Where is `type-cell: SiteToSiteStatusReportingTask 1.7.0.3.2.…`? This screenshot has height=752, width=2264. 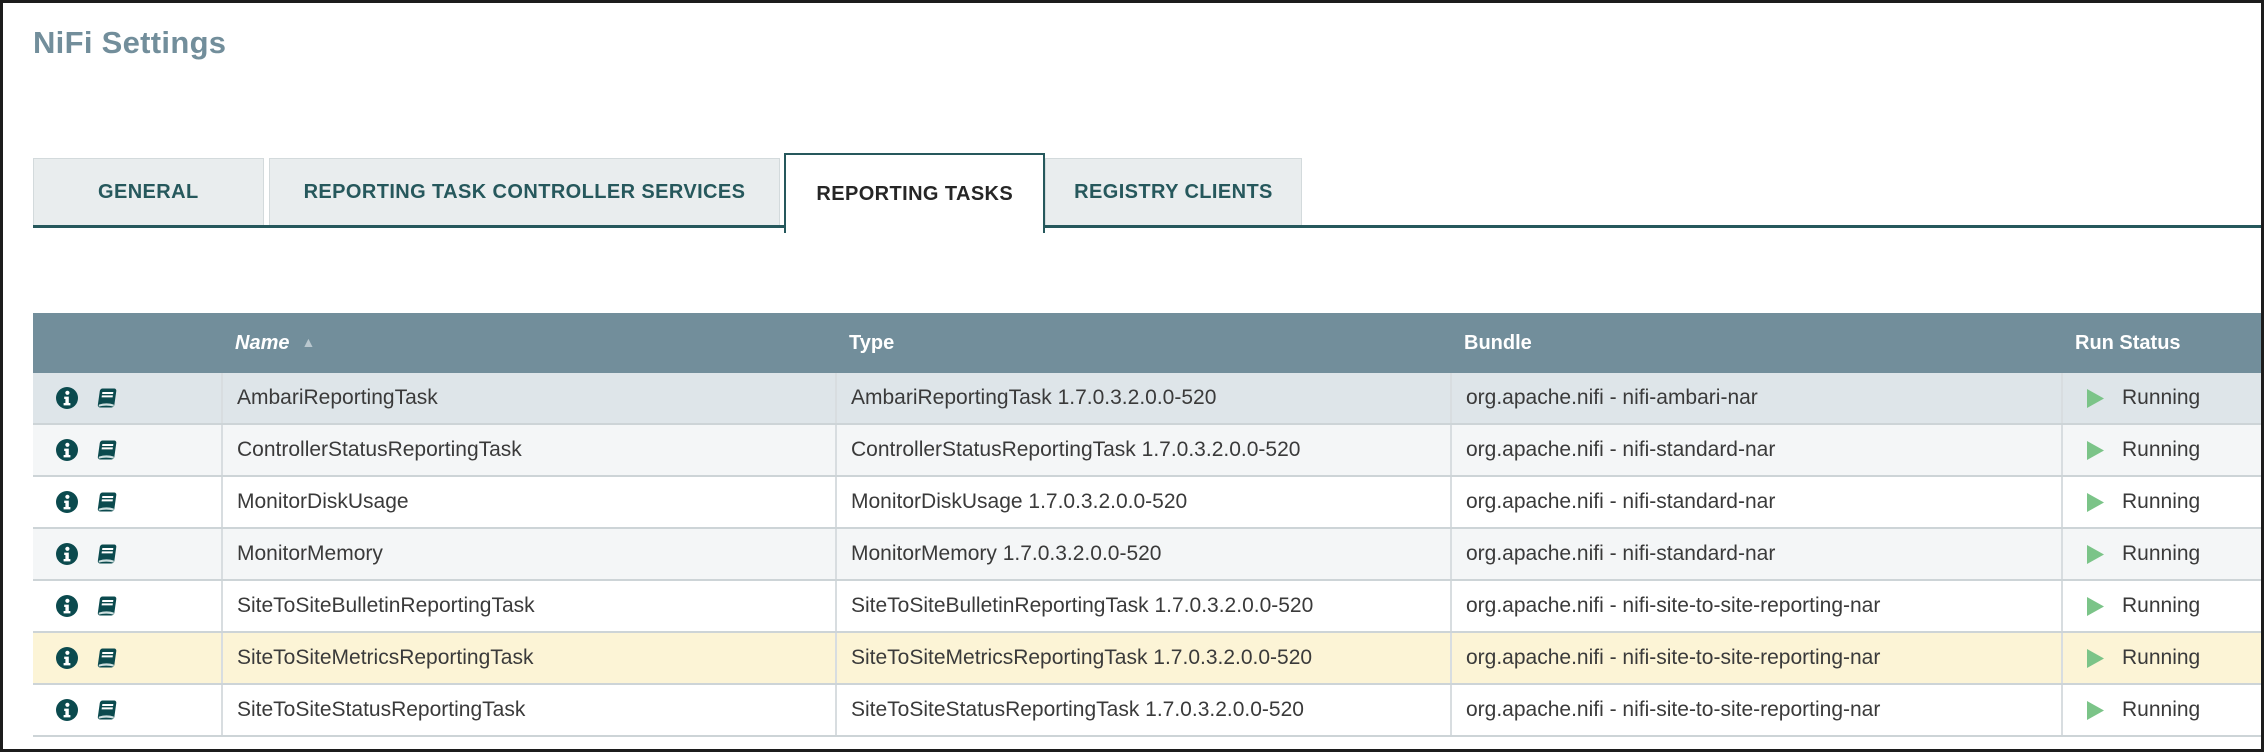 type-cell: SiteToSiteStatusReportingTask 1.7.0.3.2.… is located at coordinates (1142, 710).